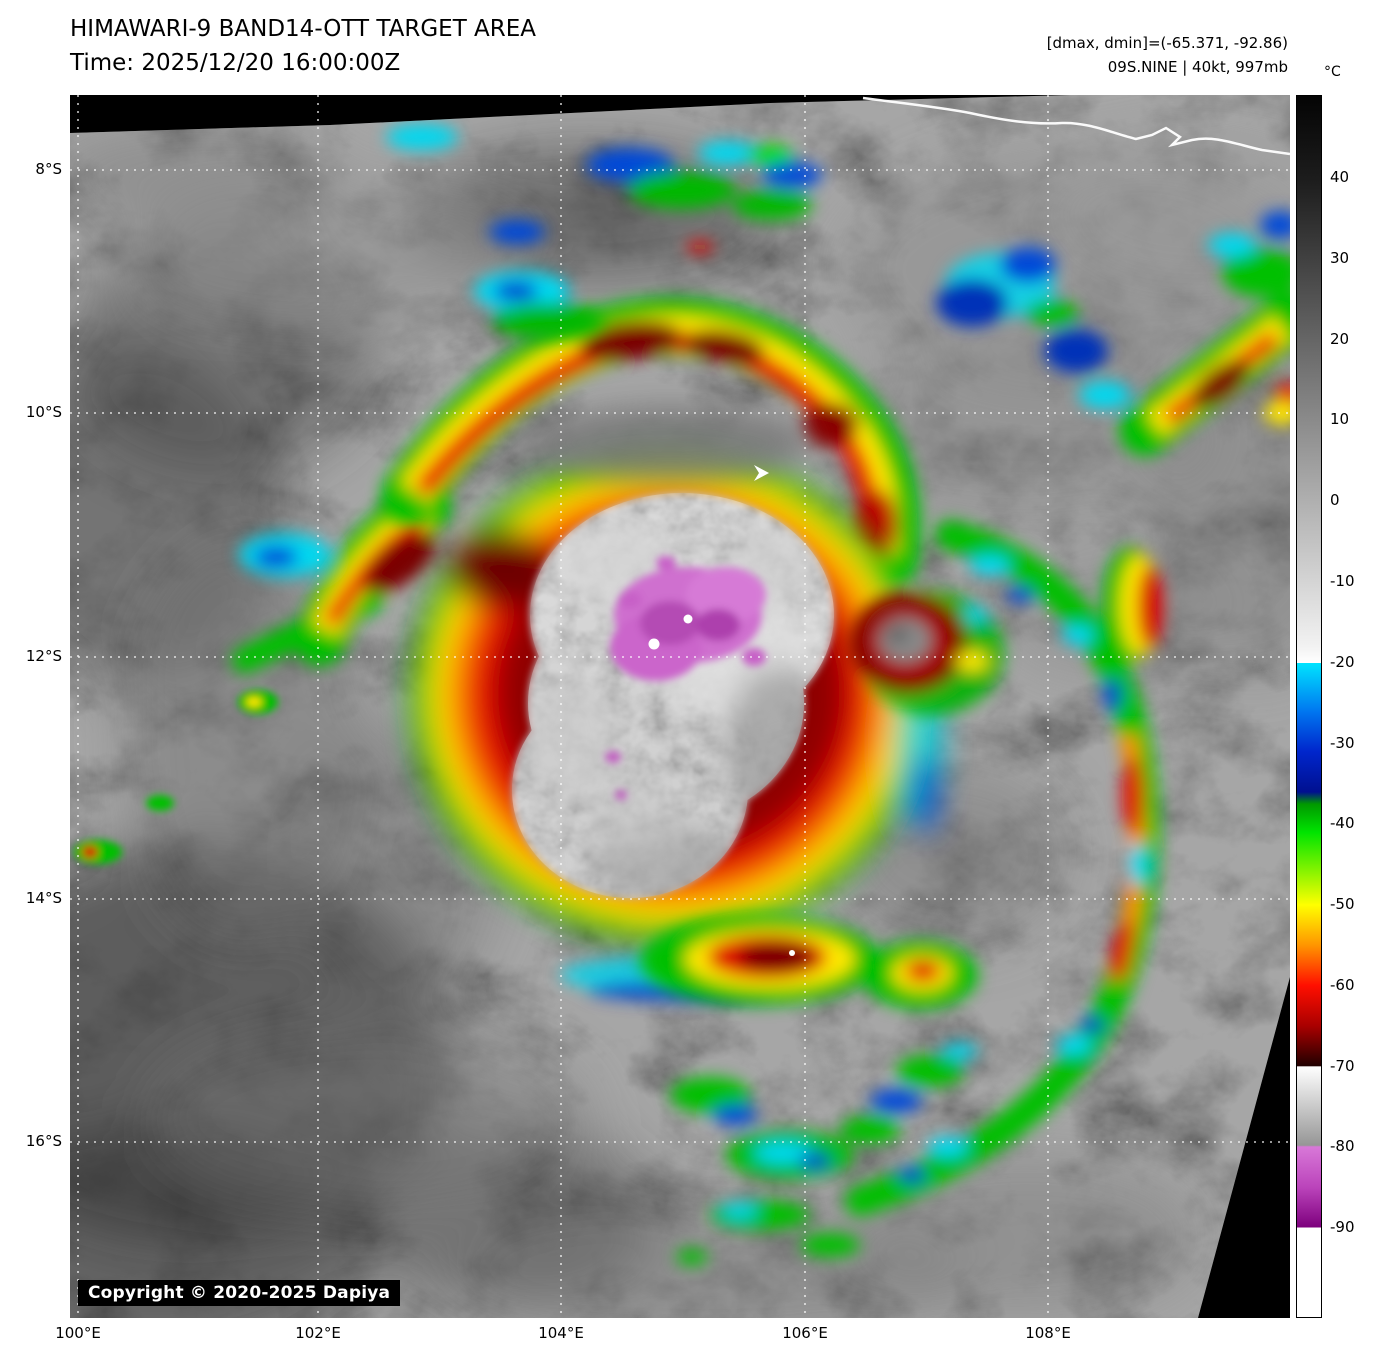 Image resolution: width=1388 pixels, height=1359 pixels. What do you see at coordinates (1342, 1146) in the screenshot?
I see `colorbar-tick-m80: -80` at bounding box center [1342, 1146].